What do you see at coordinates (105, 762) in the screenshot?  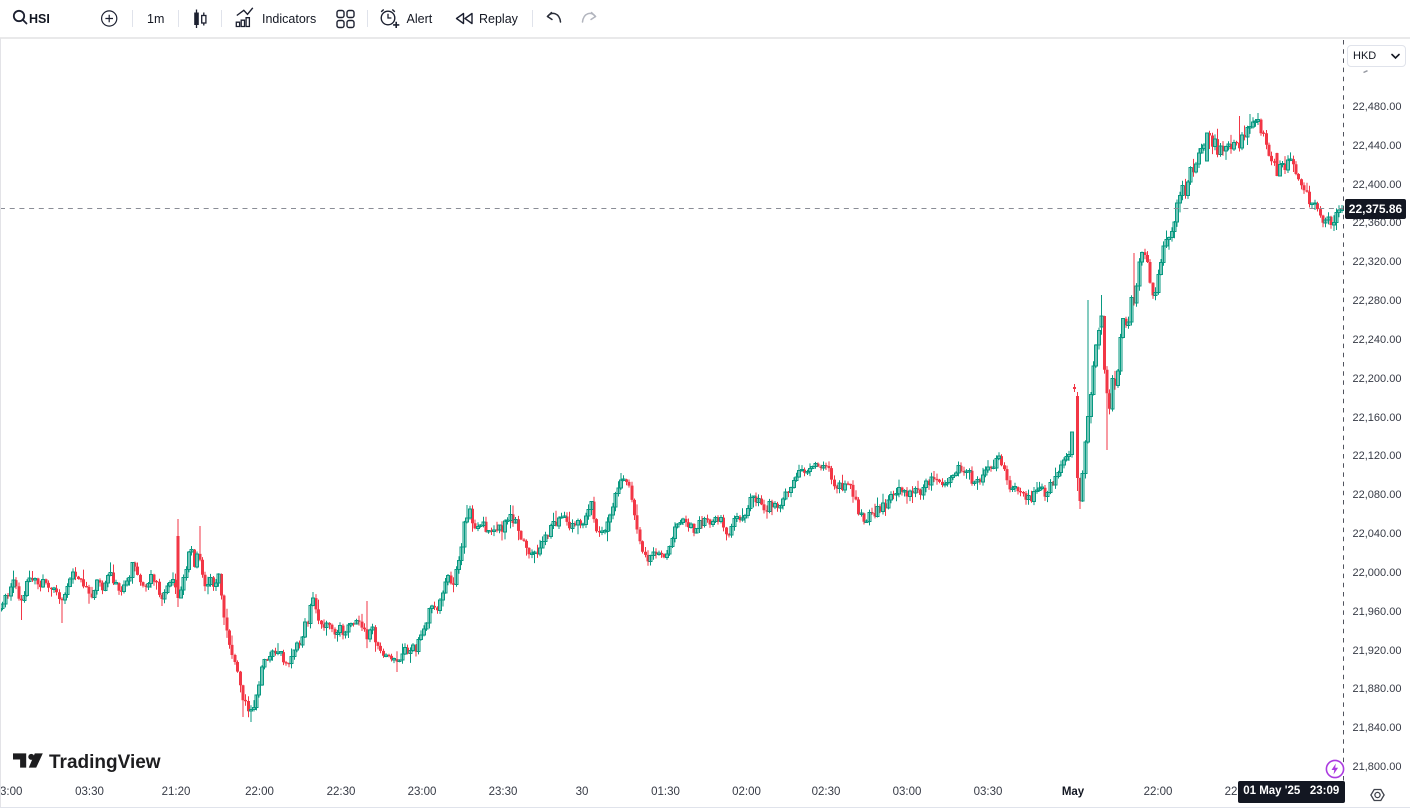 I see `svg-text: TradingView` at bounding box center [105, 762].